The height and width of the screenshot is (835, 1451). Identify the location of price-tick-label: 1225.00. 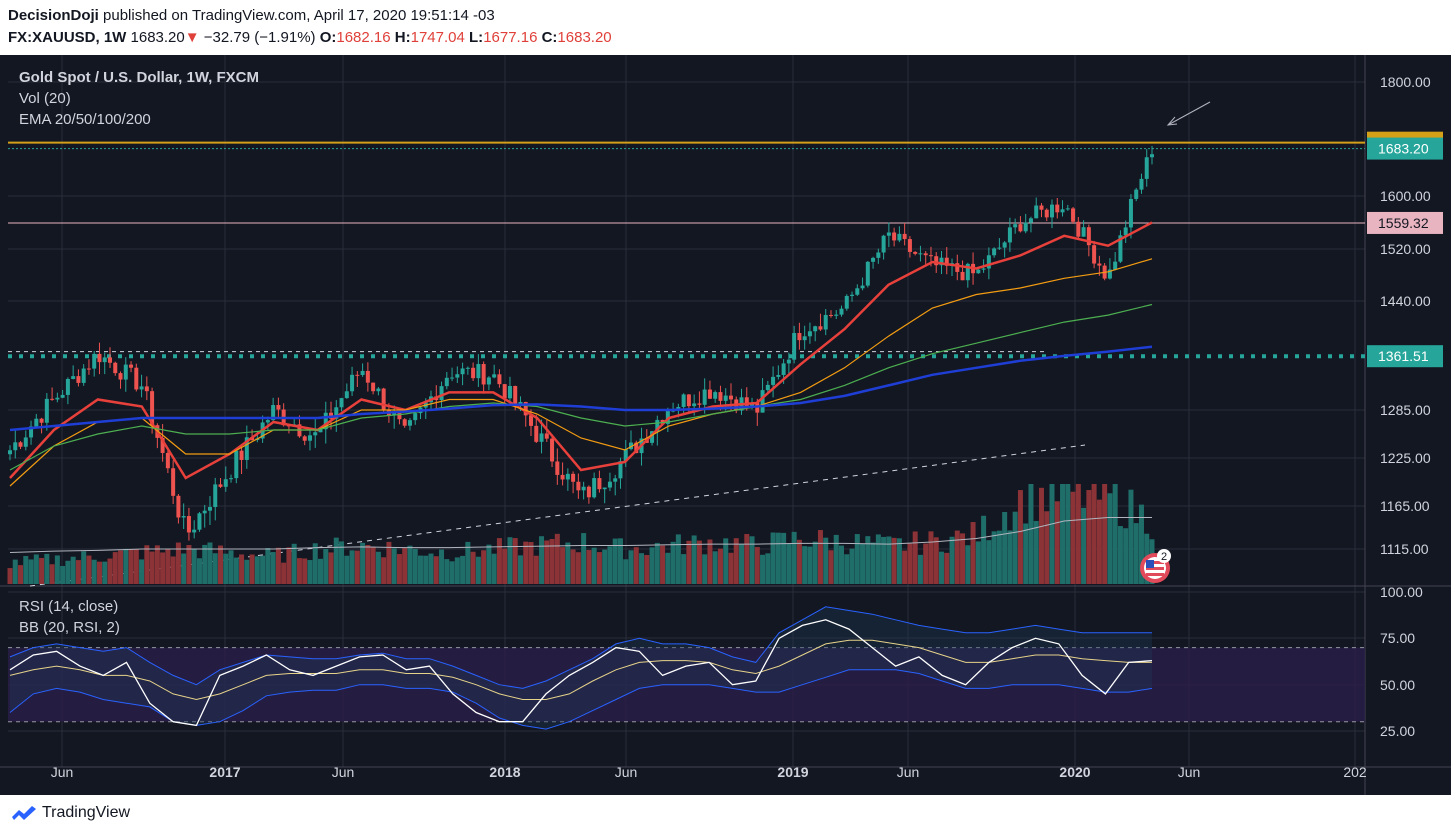
(1405, 458).